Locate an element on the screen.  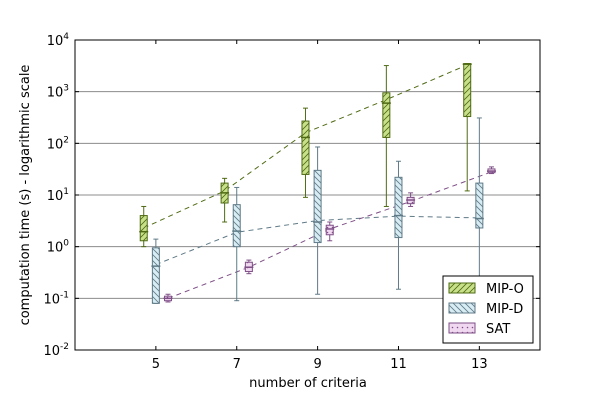
y-tick-label: 10⁰ is located at coordinates (58, 247).